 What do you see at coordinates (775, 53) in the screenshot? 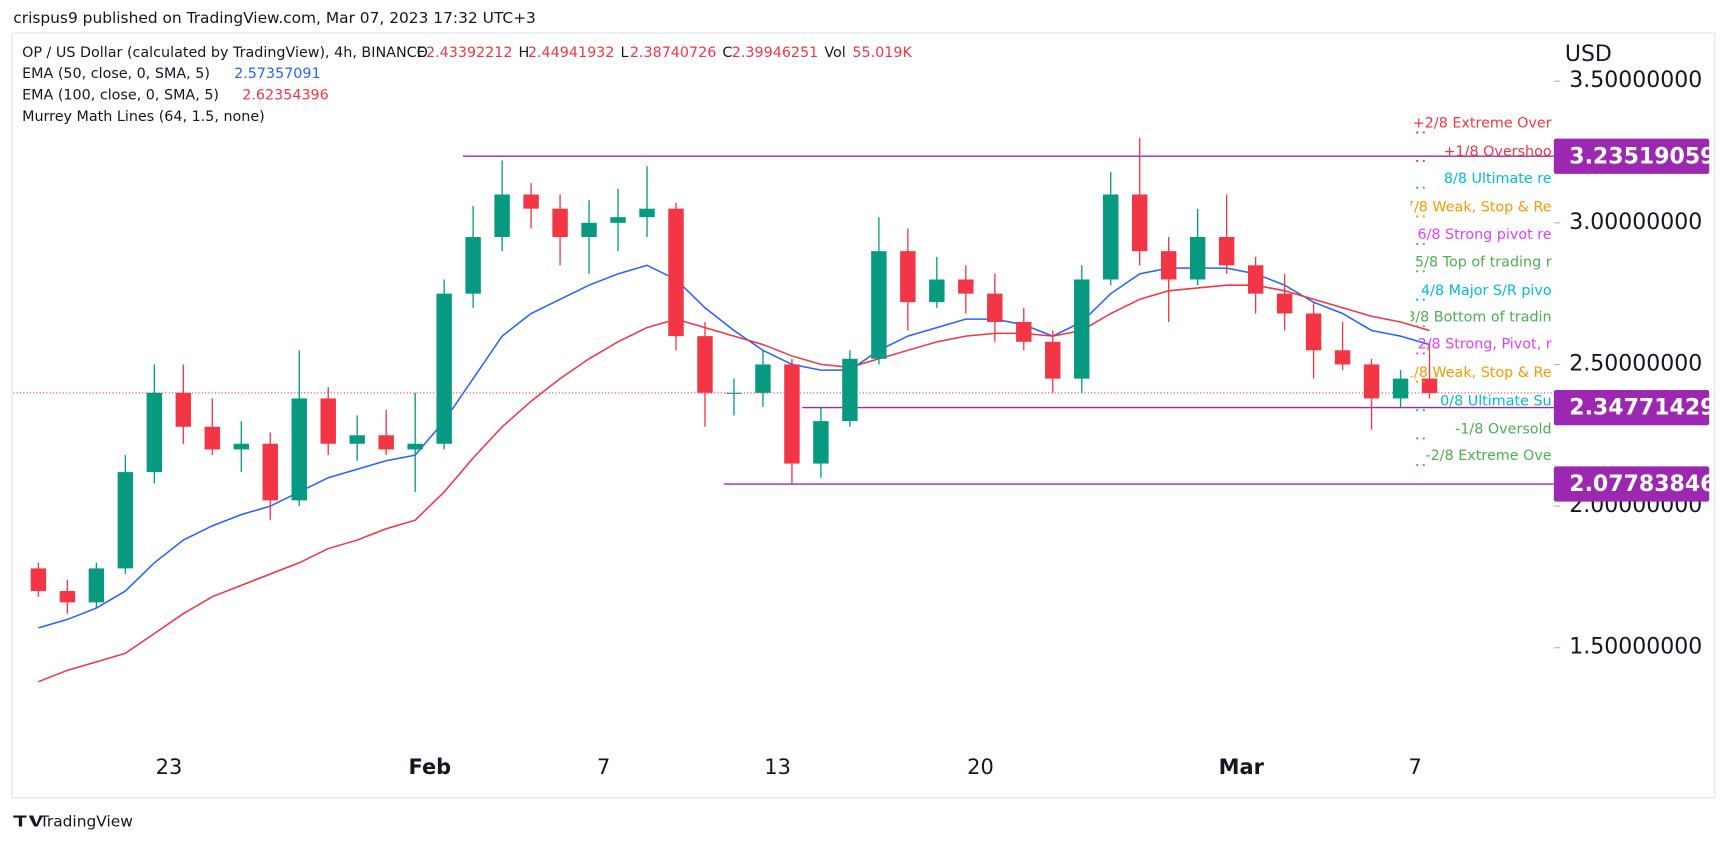
I see `ohlc-value: 2.39946251` at bounding box center [775, 53].